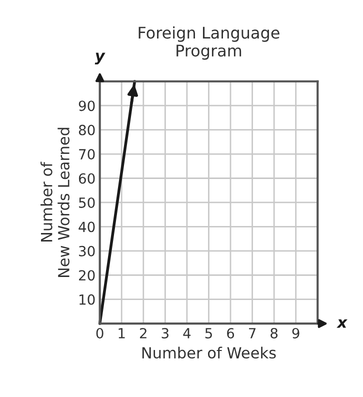  I want to click on x-tick-label: 2, so click(143, 333).